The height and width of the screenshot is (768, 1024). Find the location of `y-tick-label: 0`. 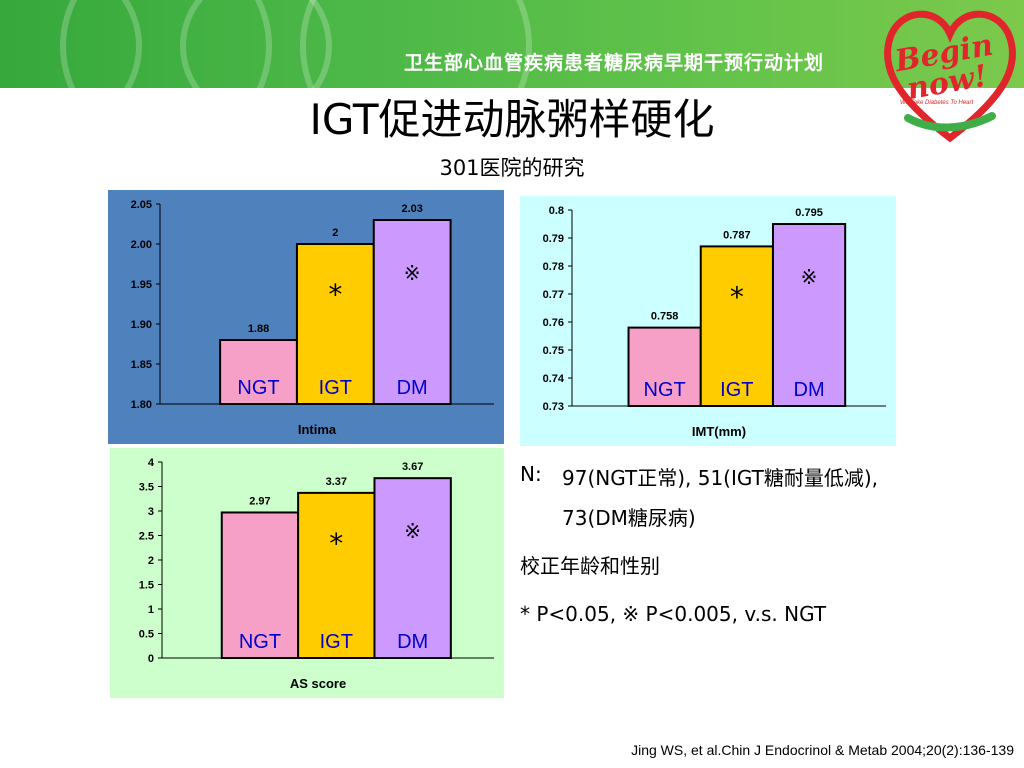

y-tick-label: 0 is located at coordinates (151, 659).